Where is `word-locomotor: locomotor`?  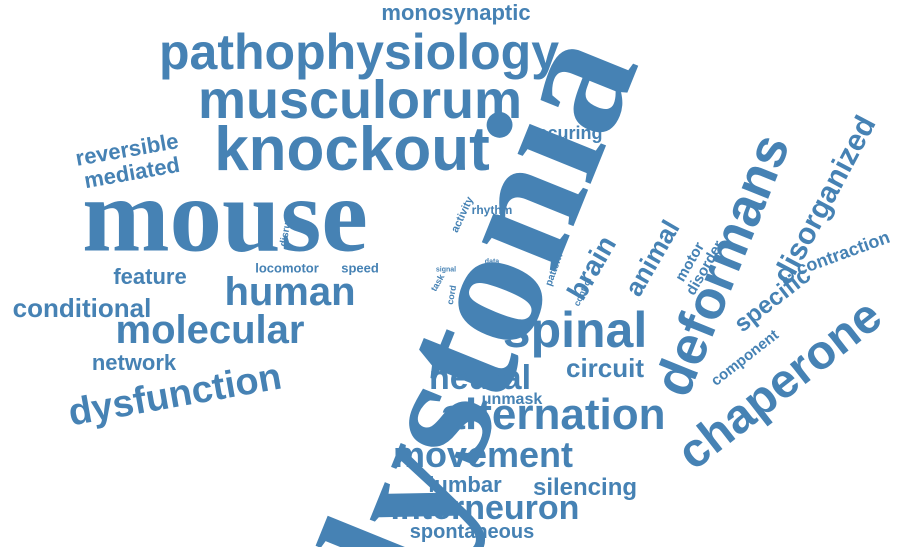 word-locomotor: locomotor is located at coordinates (287, 268).